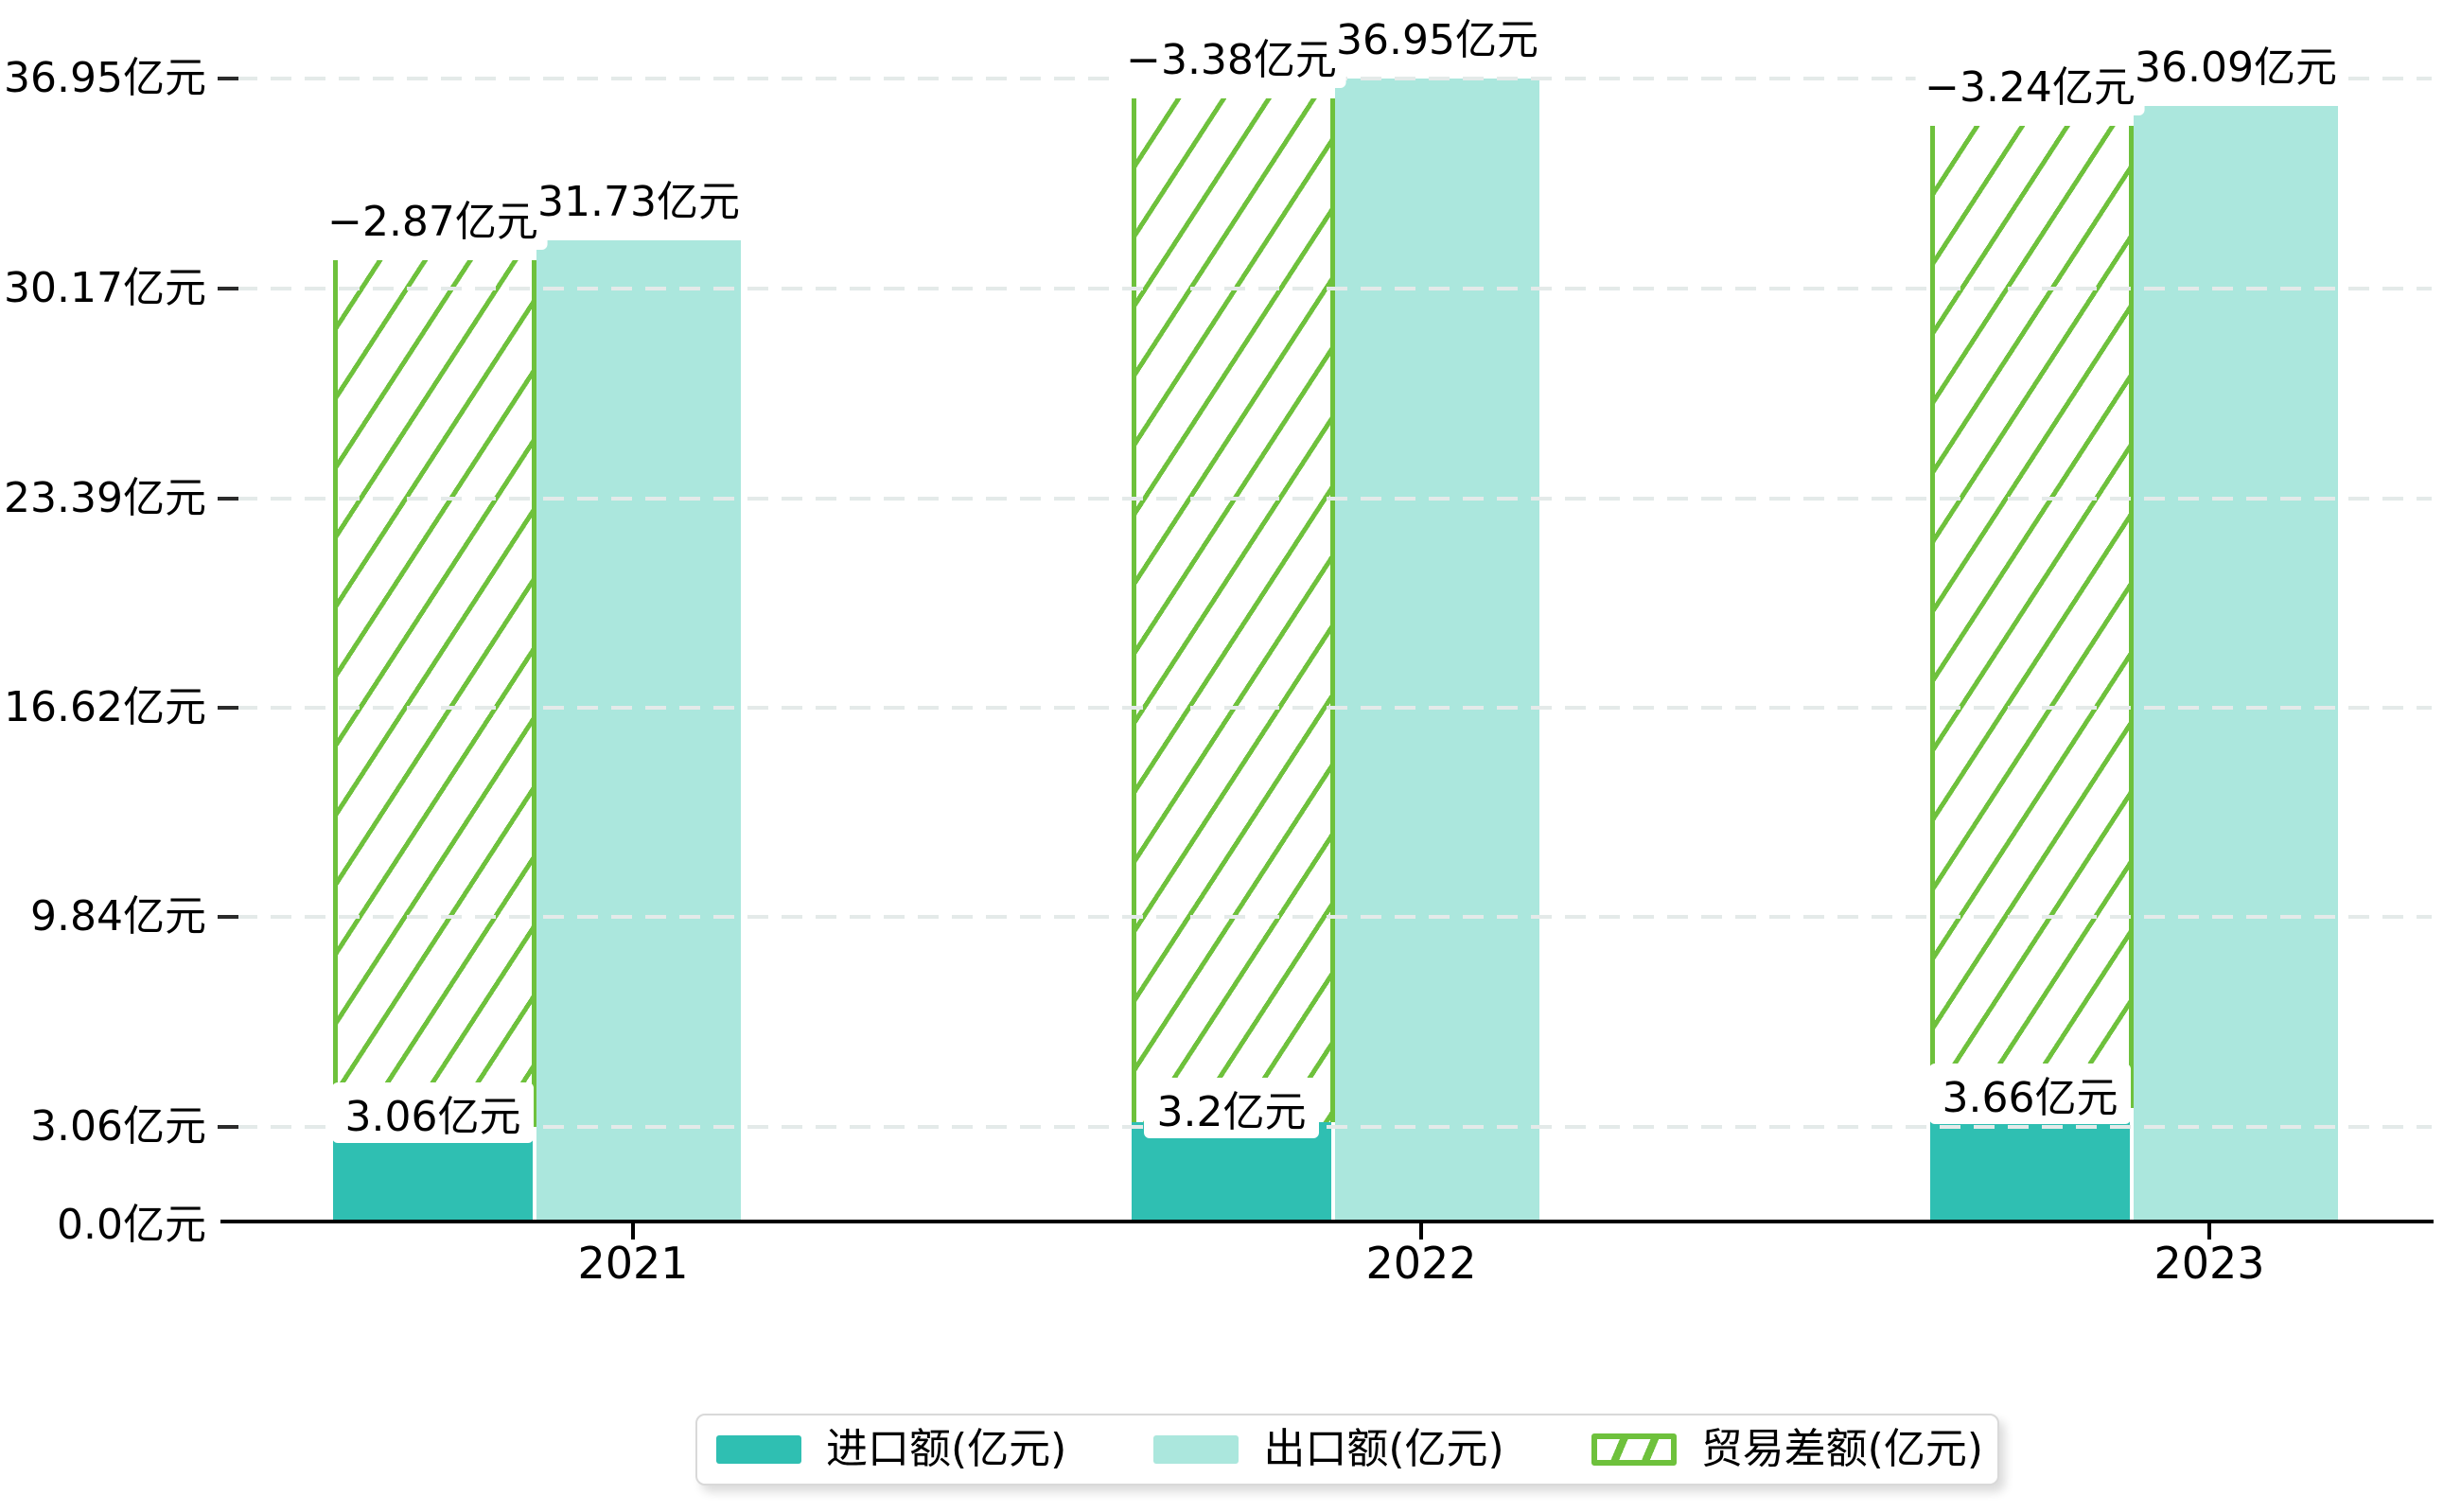 This screenshot has width=2461, height=1512. Describe the element at coordinates (758, 1449) in the screenshot. I see `import-swatch-icon` at that location.